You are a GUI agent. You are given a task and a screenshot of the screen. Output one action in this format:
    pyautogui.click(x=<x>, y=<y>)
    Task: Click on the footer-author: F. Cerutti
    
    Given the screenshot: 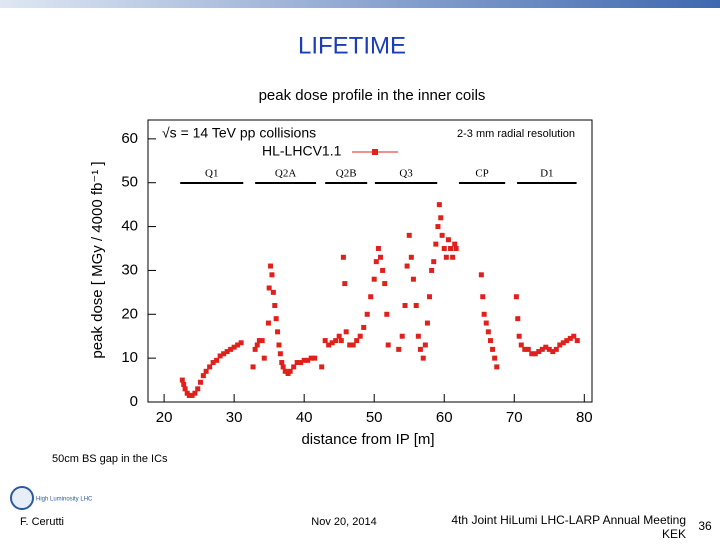 What is the action you would take?
    pyautogui.click(x=42, y=522)
    